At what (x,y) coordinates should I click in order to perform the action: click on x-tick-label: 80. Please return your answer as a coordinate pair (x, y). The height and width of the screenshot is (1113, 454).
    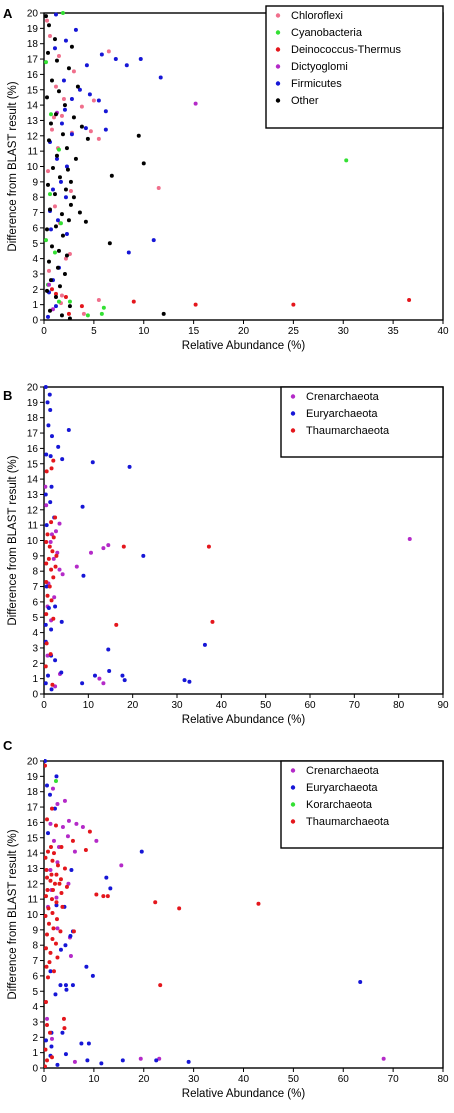
    Looking at the image, I should click on (399, 705).